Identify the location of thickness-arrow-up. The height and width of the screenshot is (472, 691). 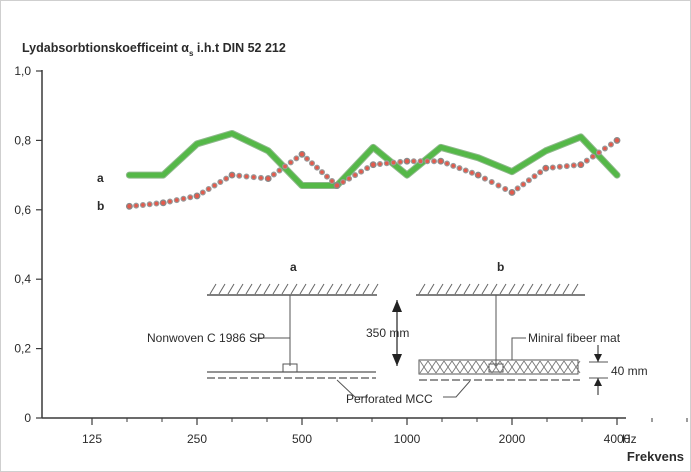
(598, 382).